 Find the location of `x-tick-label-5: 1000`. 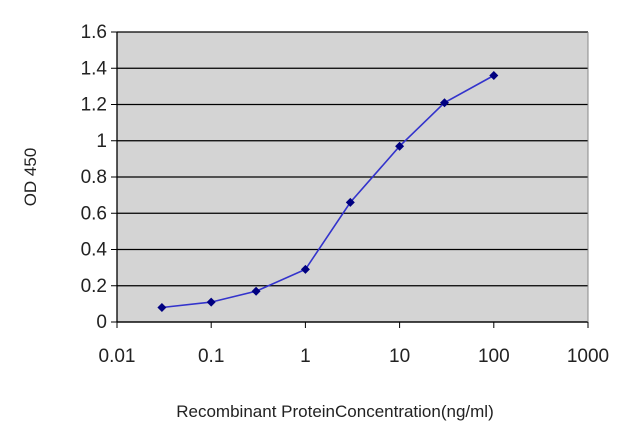

x-tick-label-5: 1000 is located at coordinates (588, 356).